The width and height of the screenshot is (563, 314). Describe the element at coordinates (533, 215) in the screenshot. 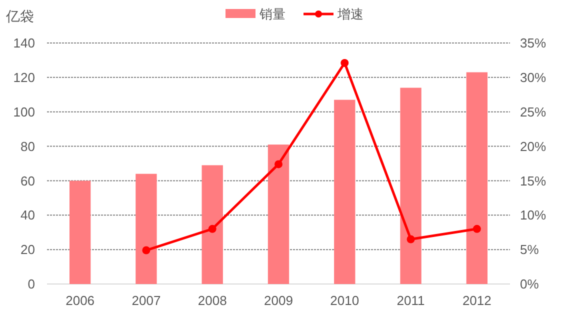

I see `y2-tick-label: 10%` at that location.